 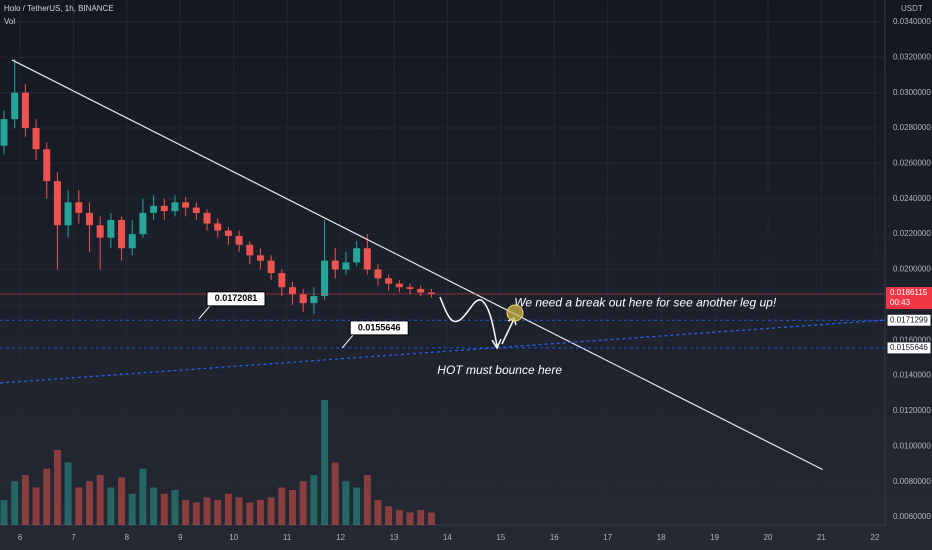 What do you see at coordinates (447, 537) in the screenshot?
I see `x-tick-label: 14` at bounding box center [447, 537].